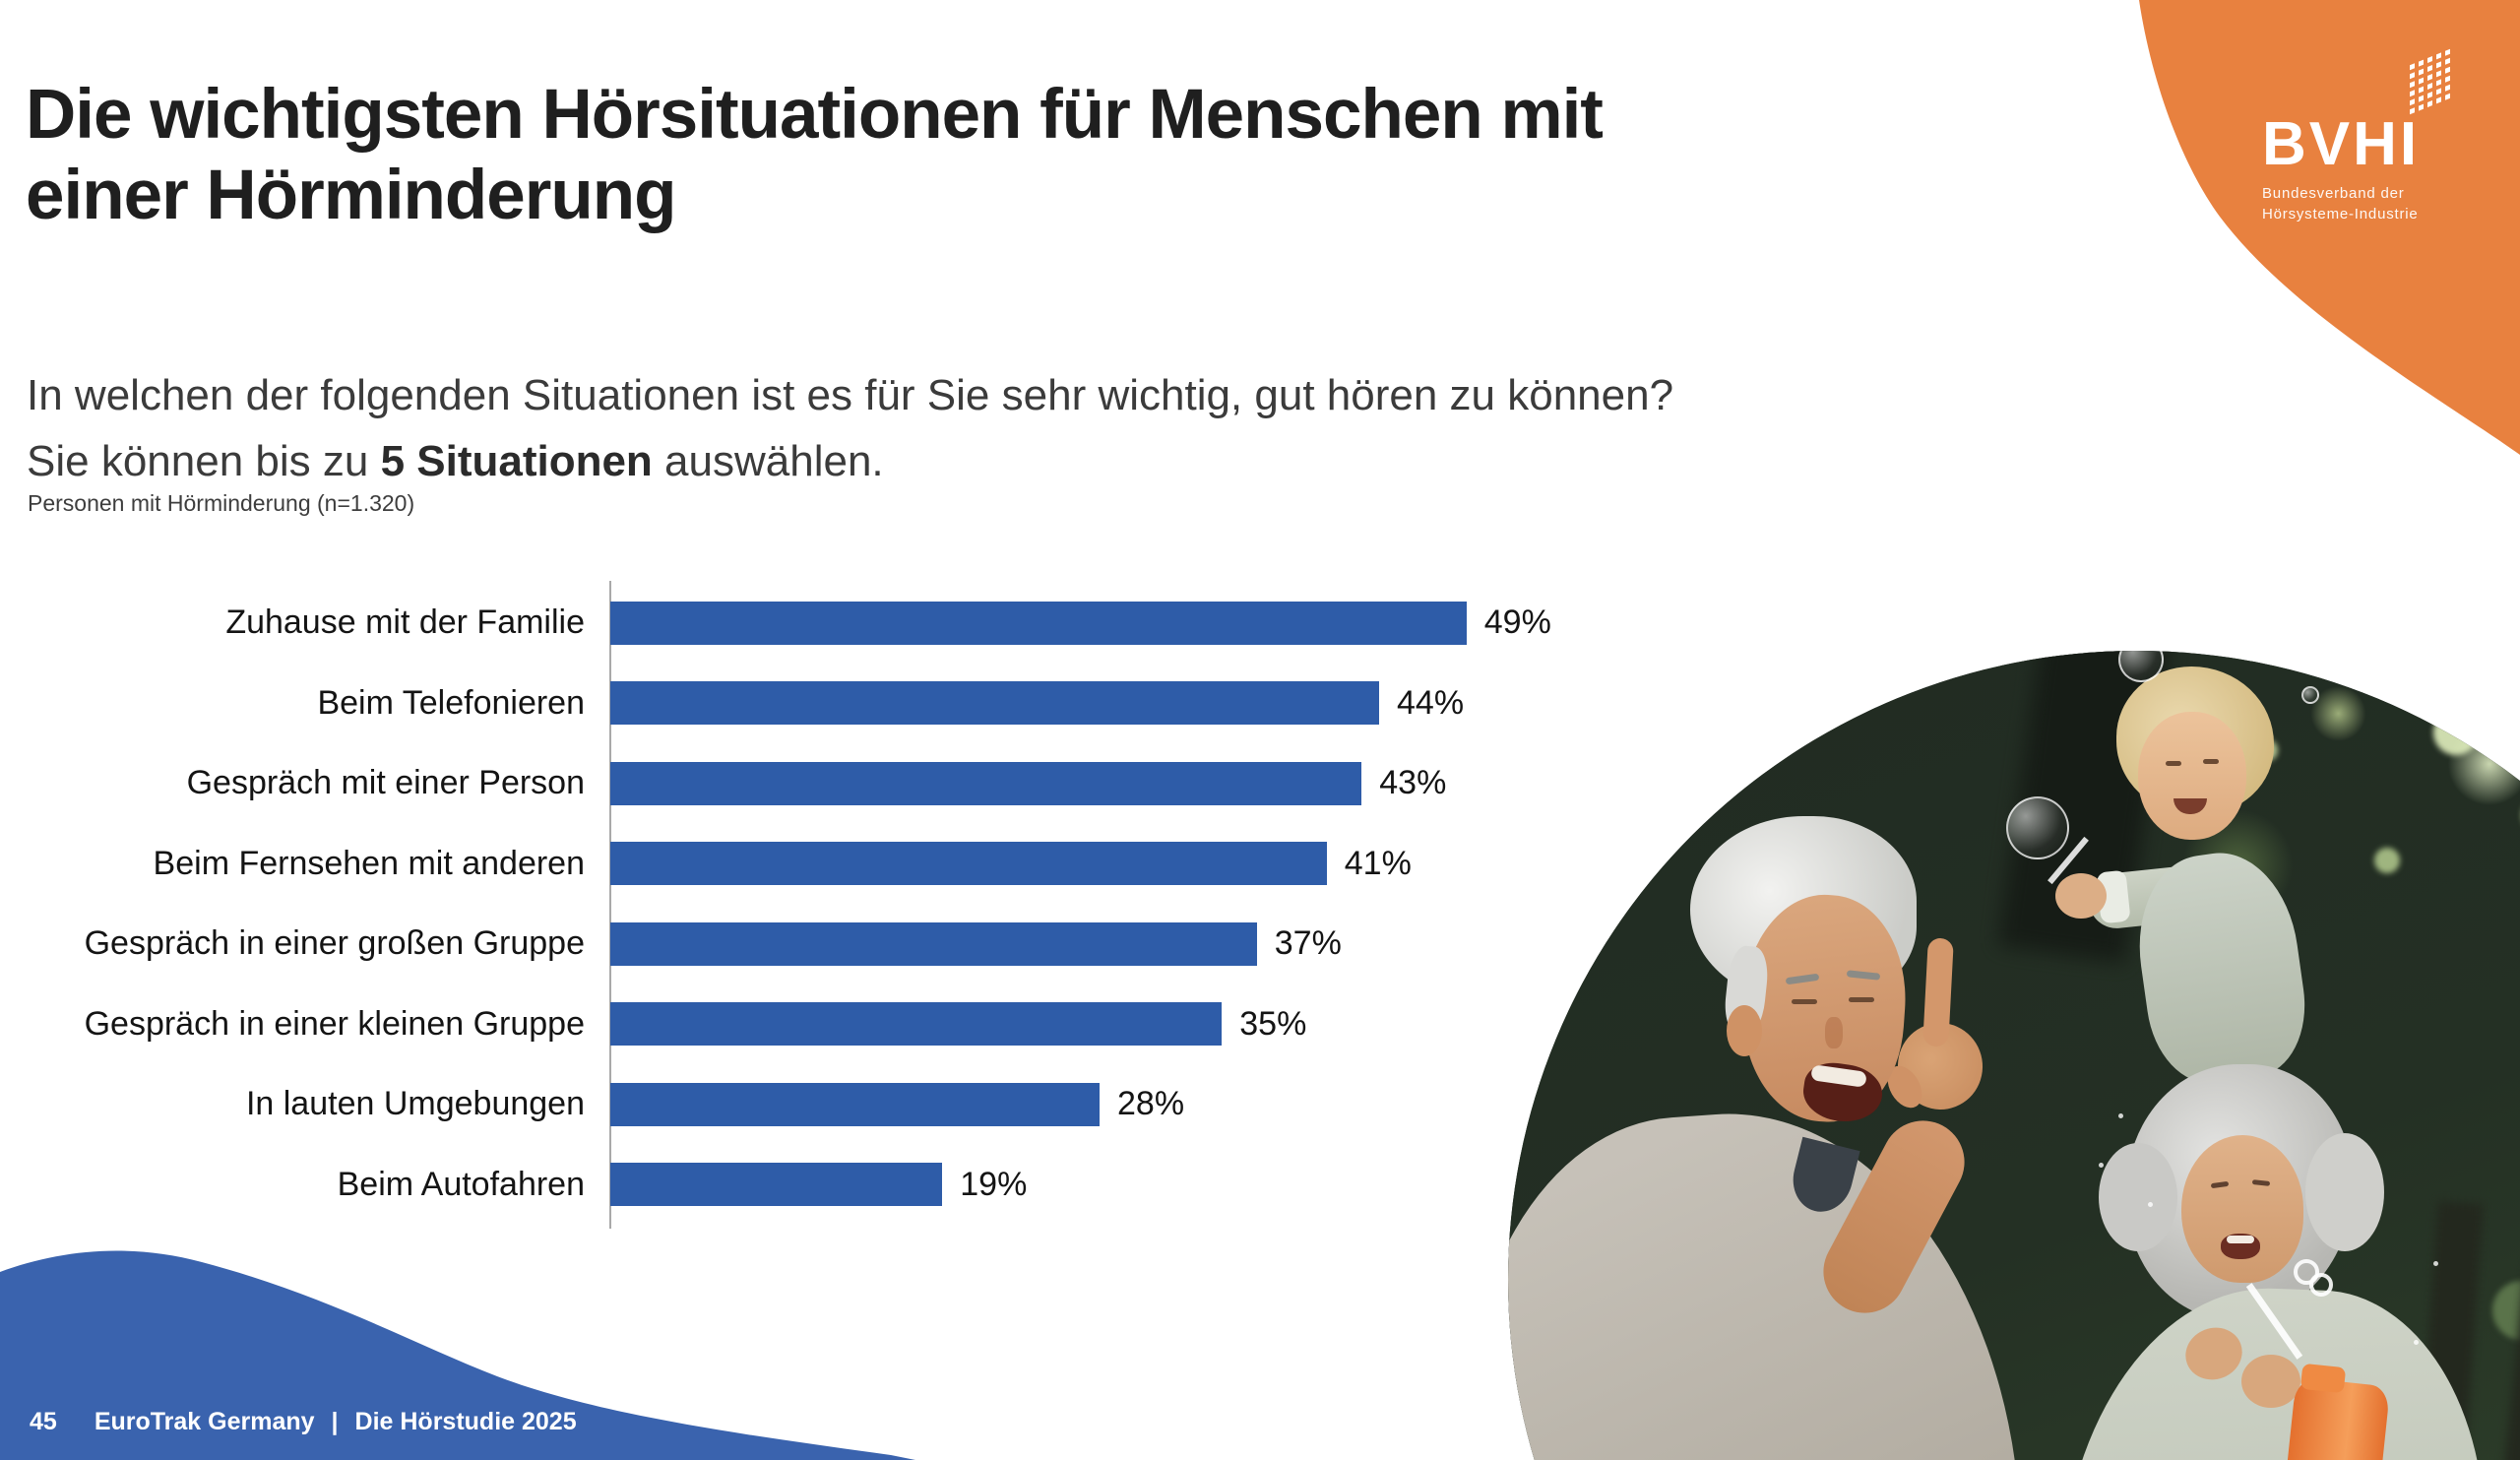 The image size is (2520, 1460). I want to click on logo-blob-shape, so click(2329, 227).